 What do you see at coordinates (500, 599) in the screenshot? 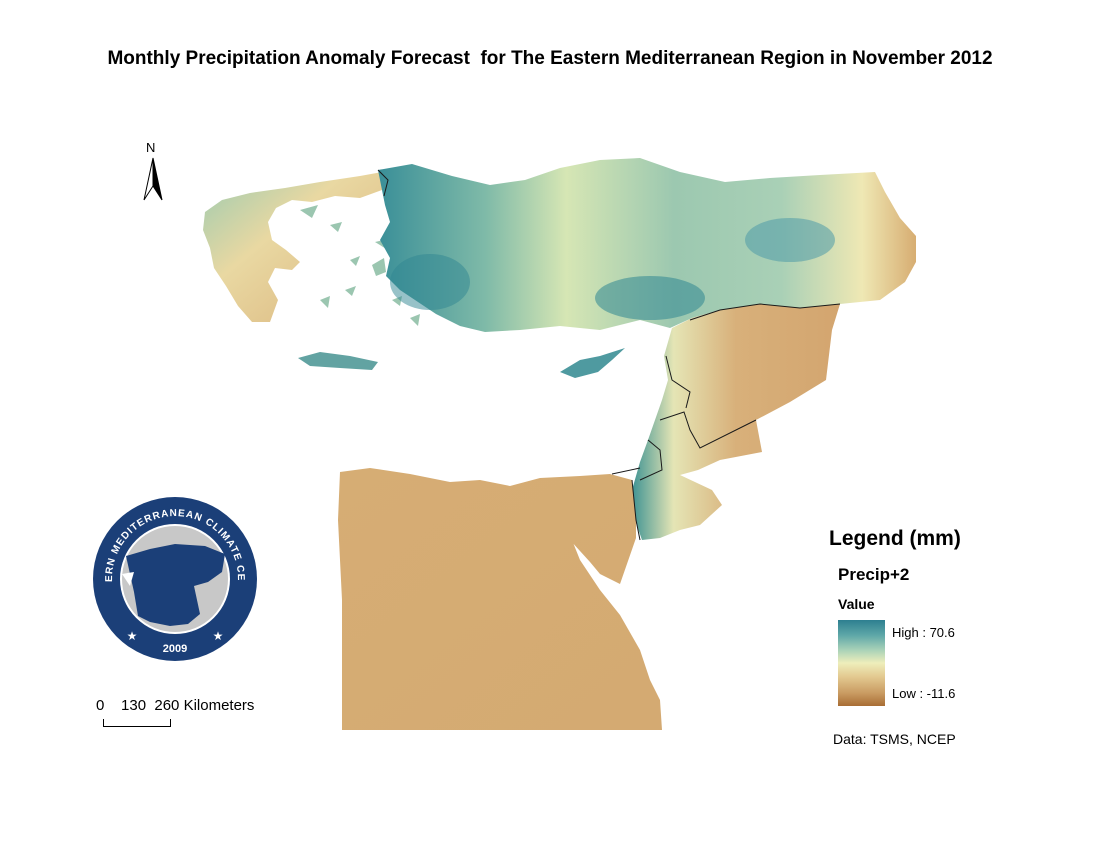
I see `egypt-region` at bounding box center [500, 599].